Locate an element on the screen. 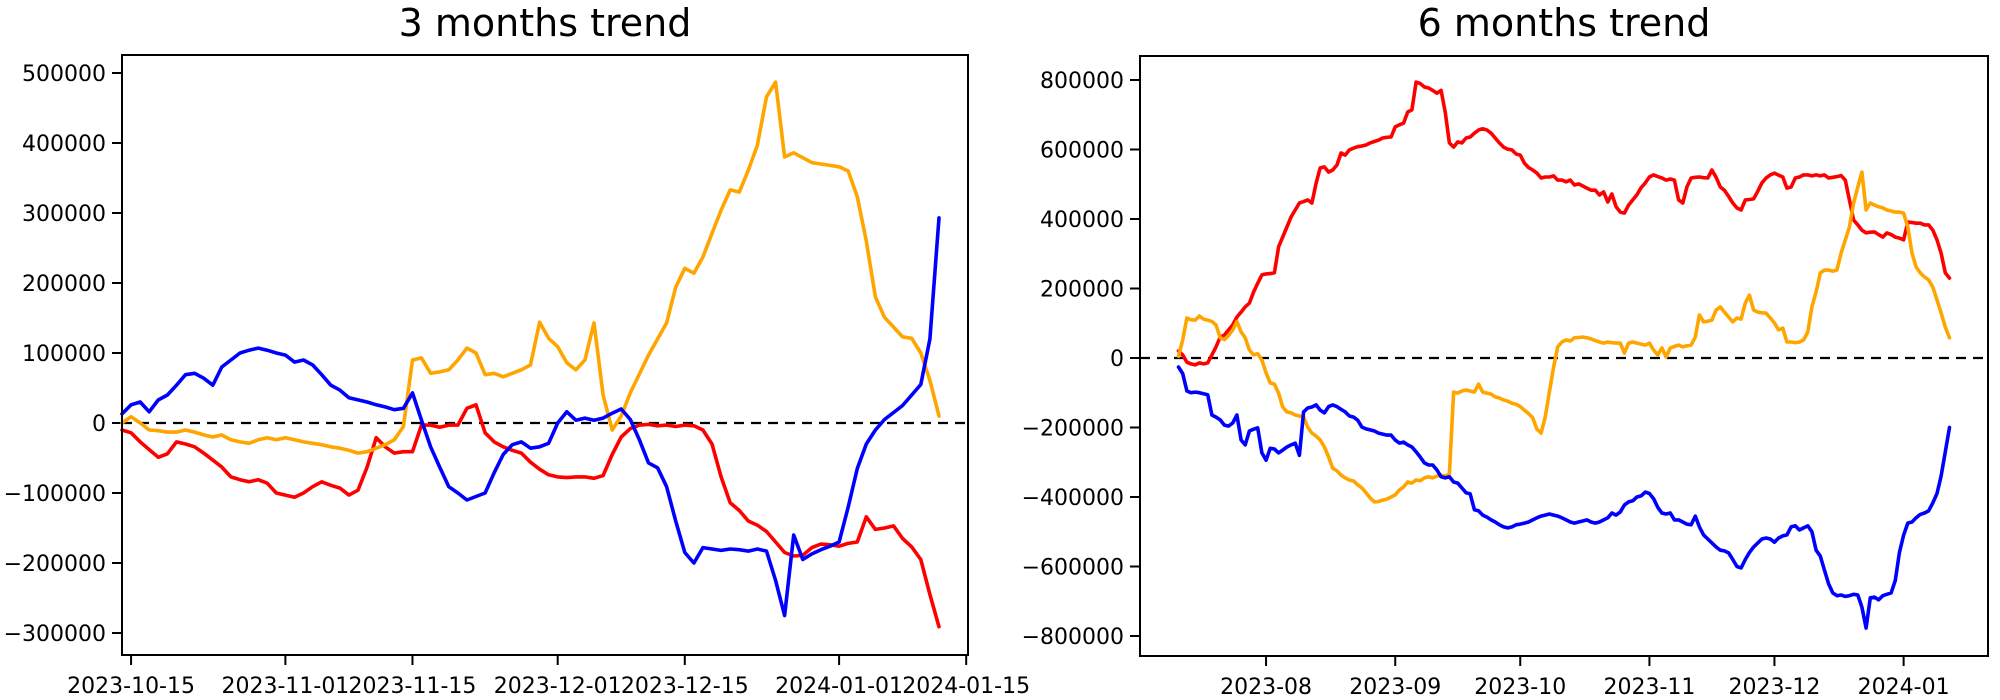  chart-title-3-months-trend: 3 months trend is located at coordinates (545, 23).